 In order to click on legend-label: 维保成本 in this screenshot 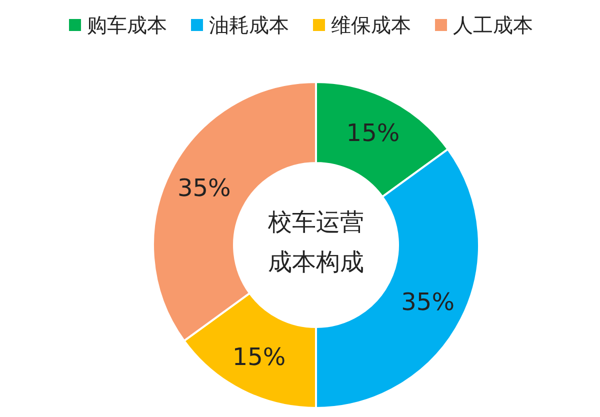, I will do `click(371, 25)`.